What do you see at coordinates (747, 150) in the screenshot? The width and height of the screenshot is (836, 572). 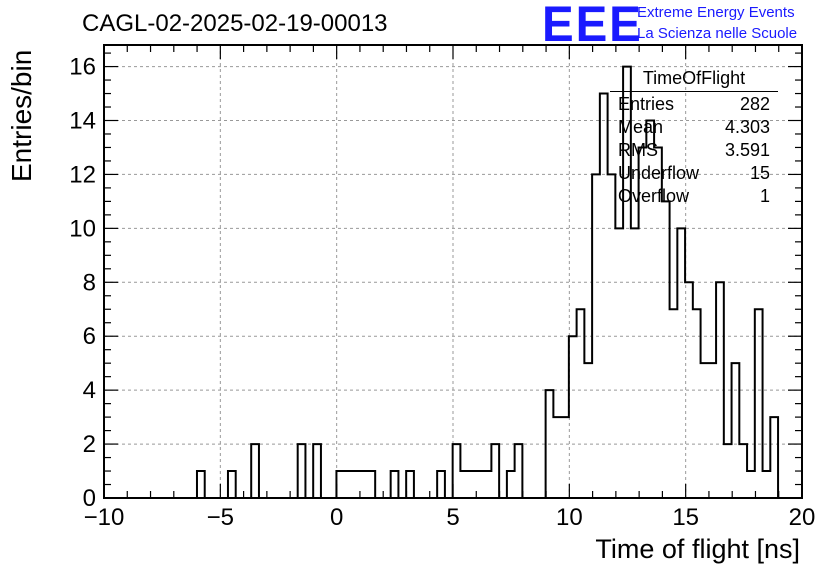 I see `stats-value: 3.591` at bounding box center [747, 150].